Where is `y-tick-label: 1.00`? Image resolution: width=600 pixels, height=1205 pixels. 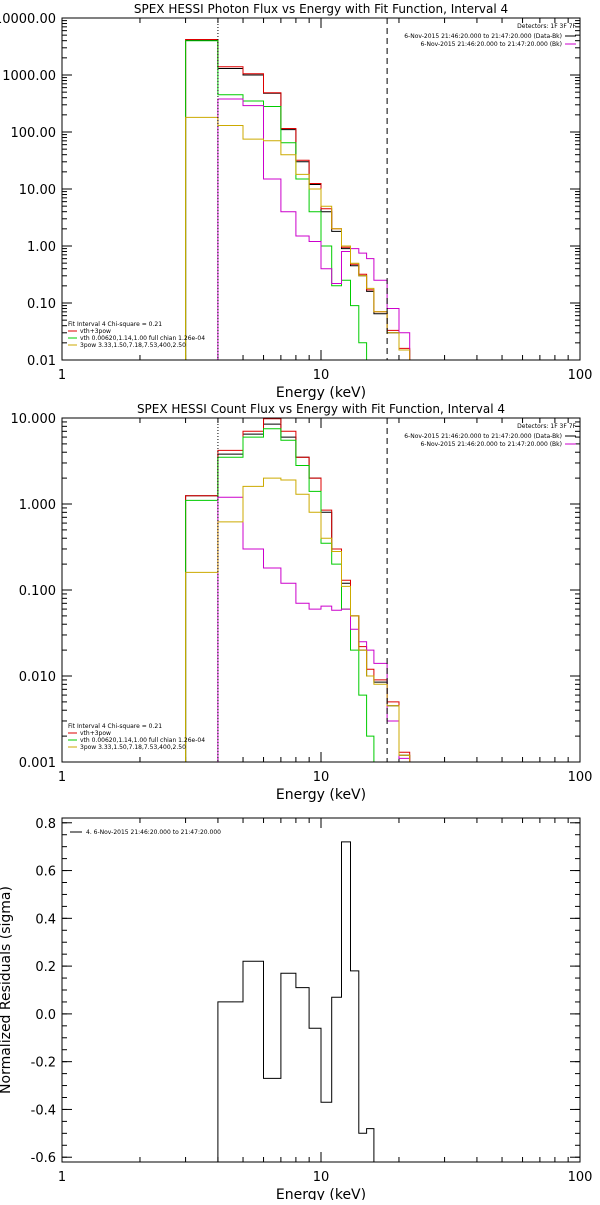 y-tick-label: 1.00 is located at coordinates (41, 247).